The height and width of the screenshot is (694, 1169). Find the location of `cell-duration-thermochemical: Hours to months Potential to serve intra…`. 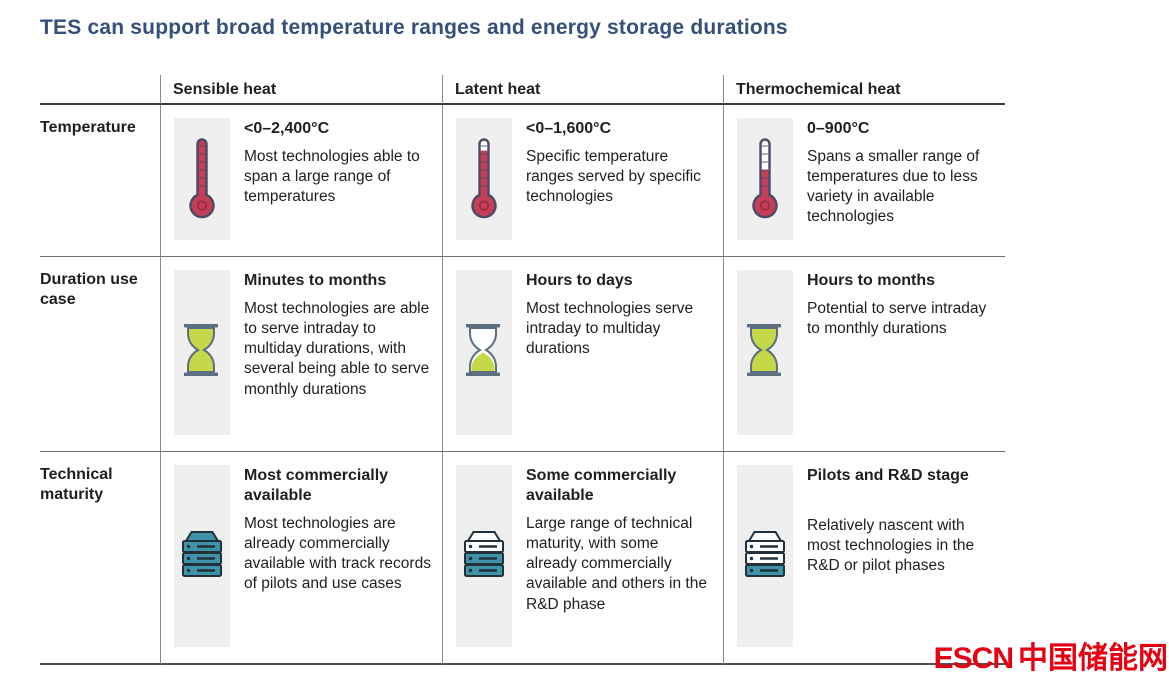

cell-duration-thermochemical: Hours to months Potential to serve intra… is located at coordinates (864, 354).